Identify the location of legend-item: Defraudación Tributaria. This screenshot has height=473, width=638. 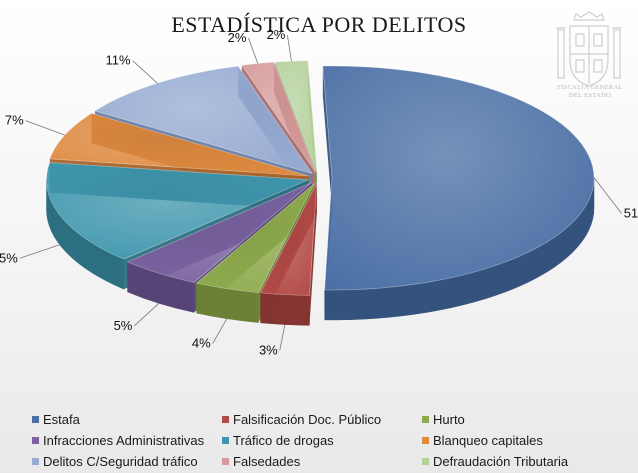
(522, 461).